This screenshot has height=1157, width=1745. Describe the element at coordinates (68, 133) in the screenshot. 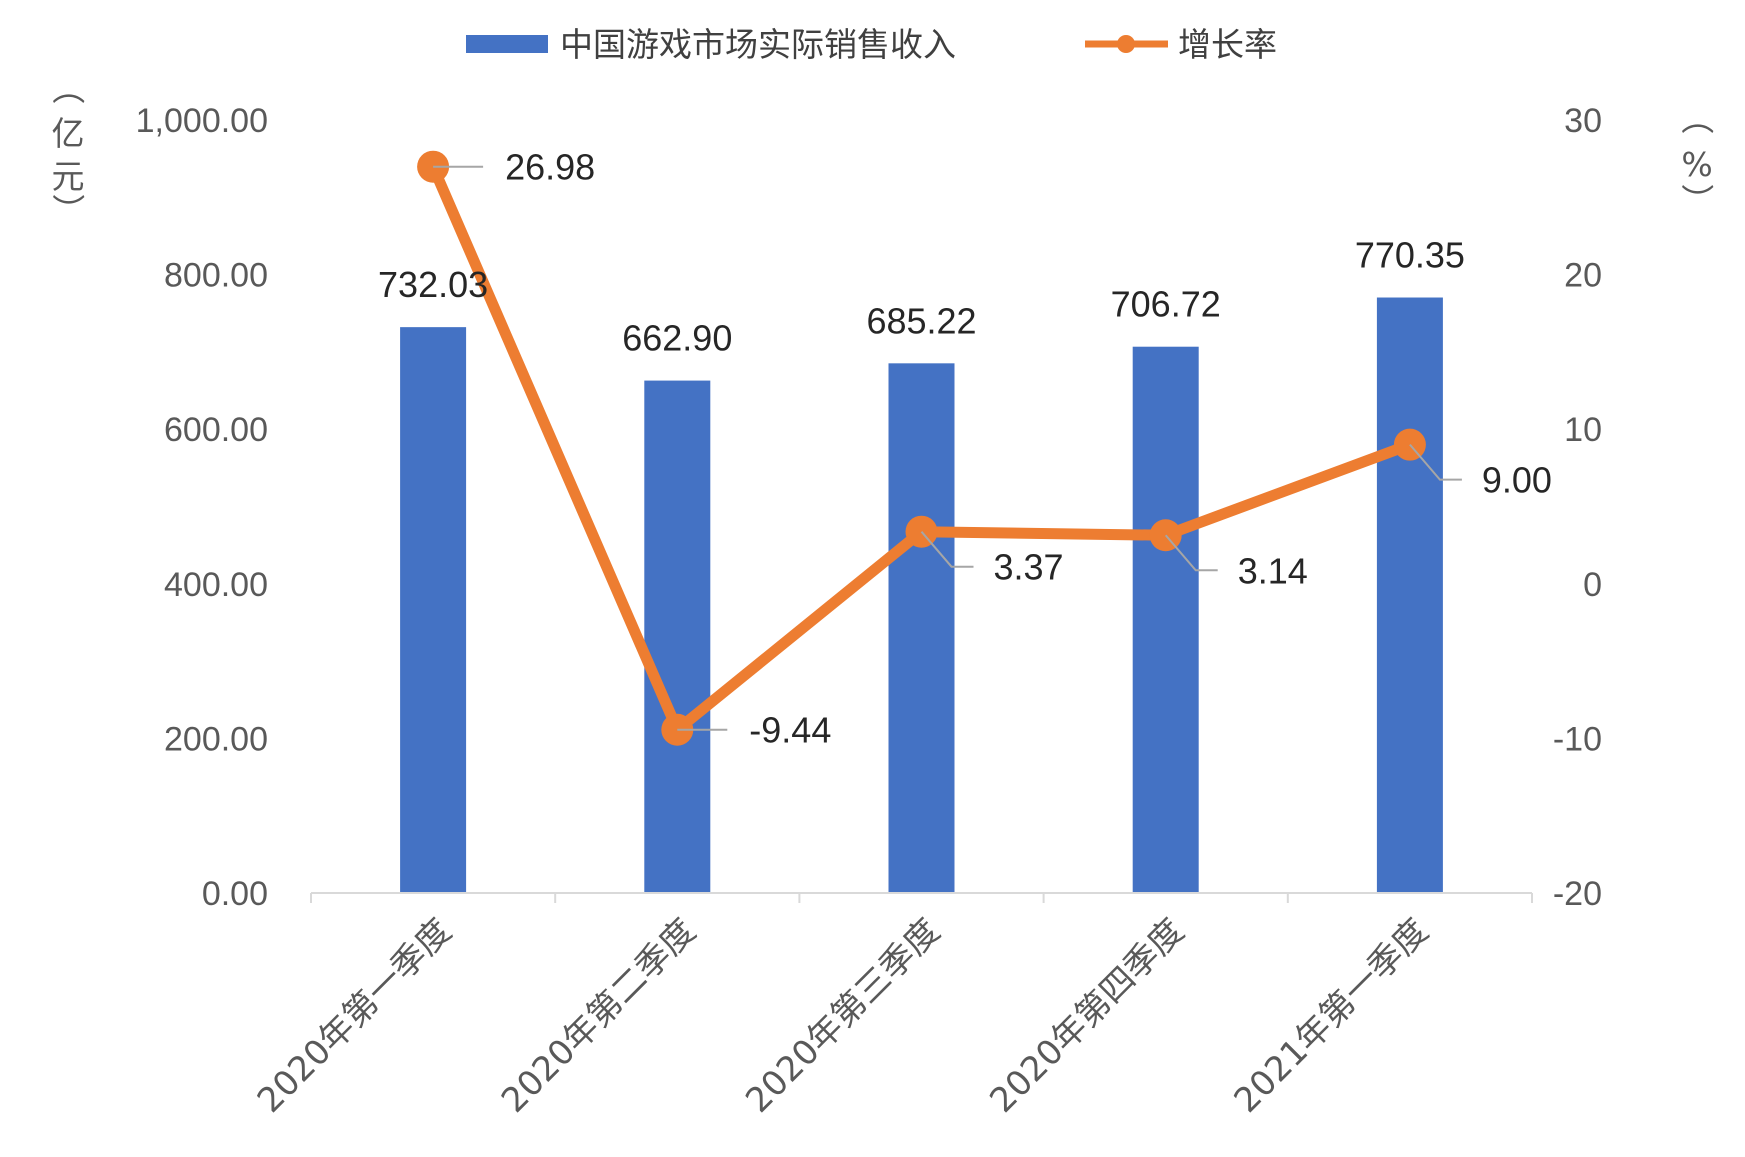

I see `left-unit-char: 亿` at that location.